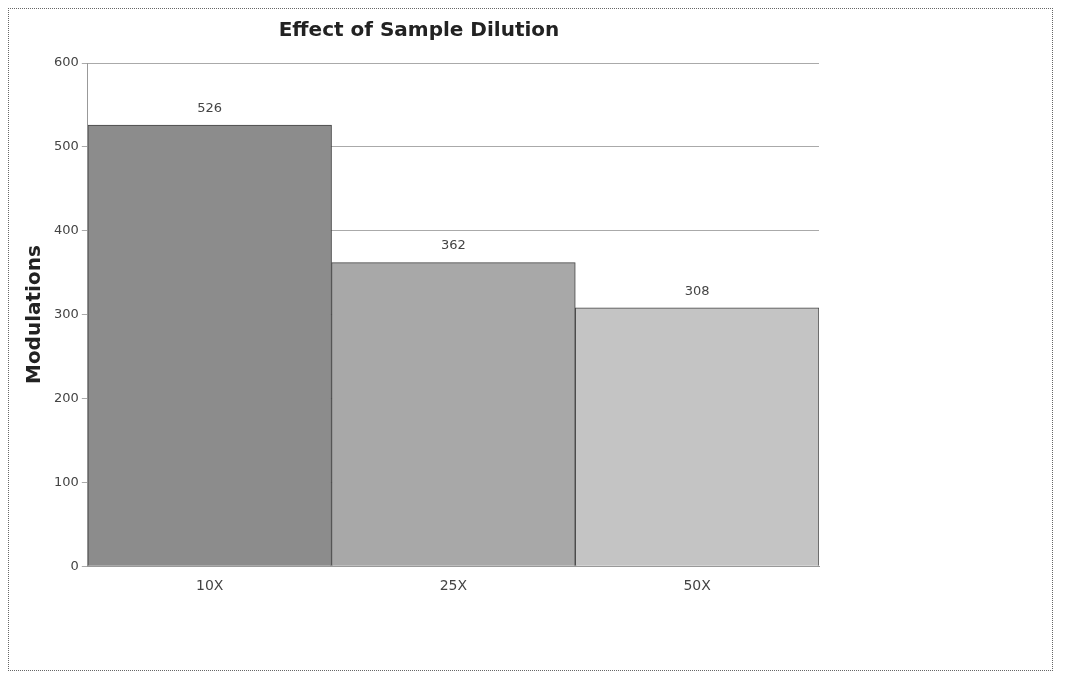 This screenshot has width=1065, height=683. I want to click on y-tick-label: 300, so click(66, 313).